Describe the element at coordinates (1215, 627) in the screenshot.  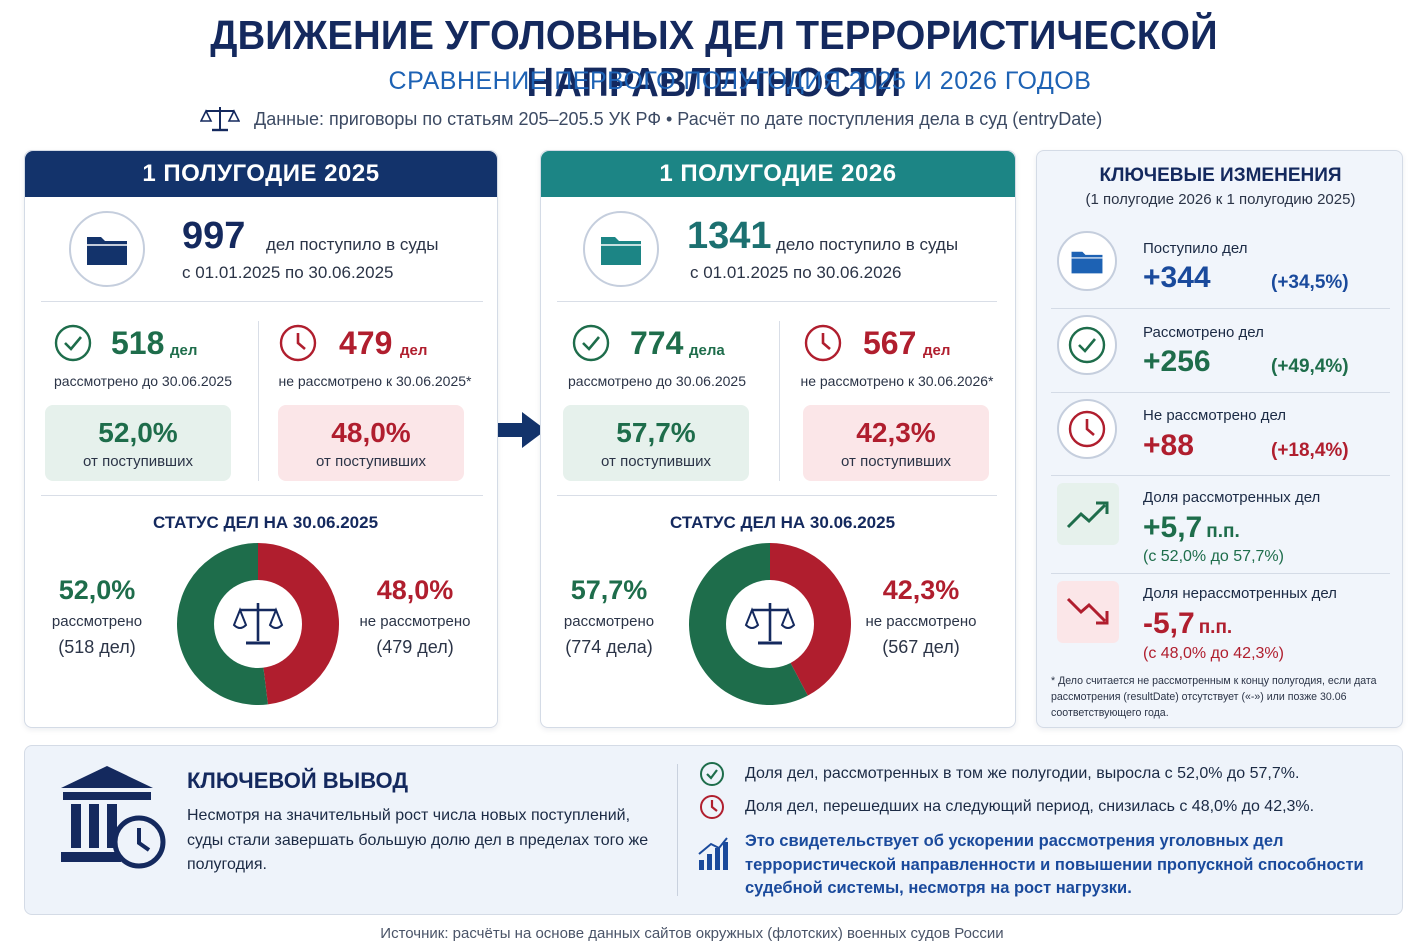
I see `pending-share-change-unit: п.п.` at that location.